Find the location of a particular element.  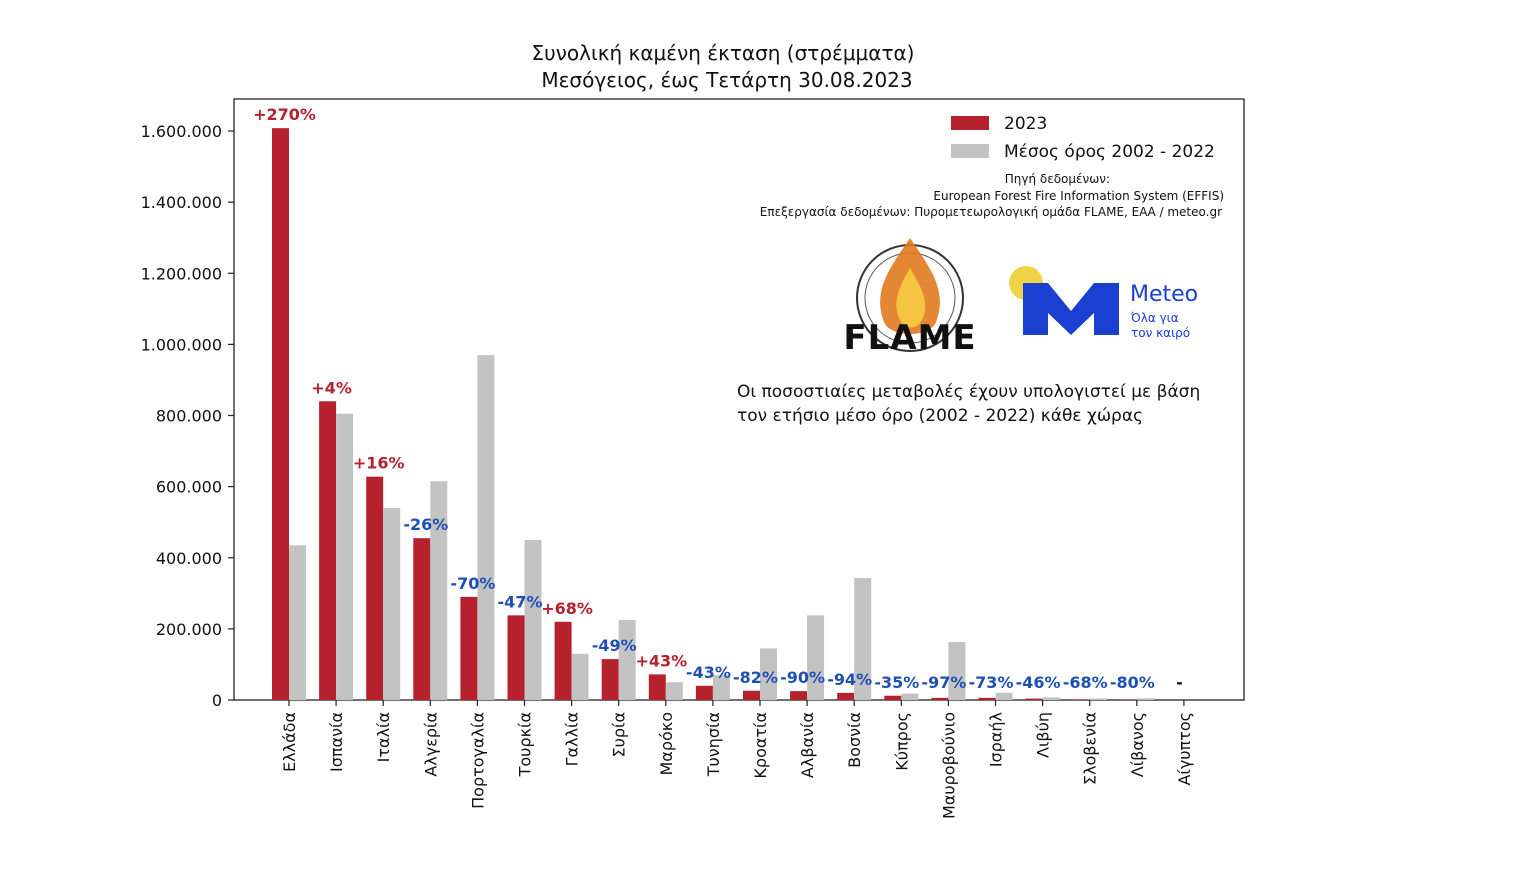

meteo-logo-tagline-1: Όλα για is located at coordinates (1154, 318).